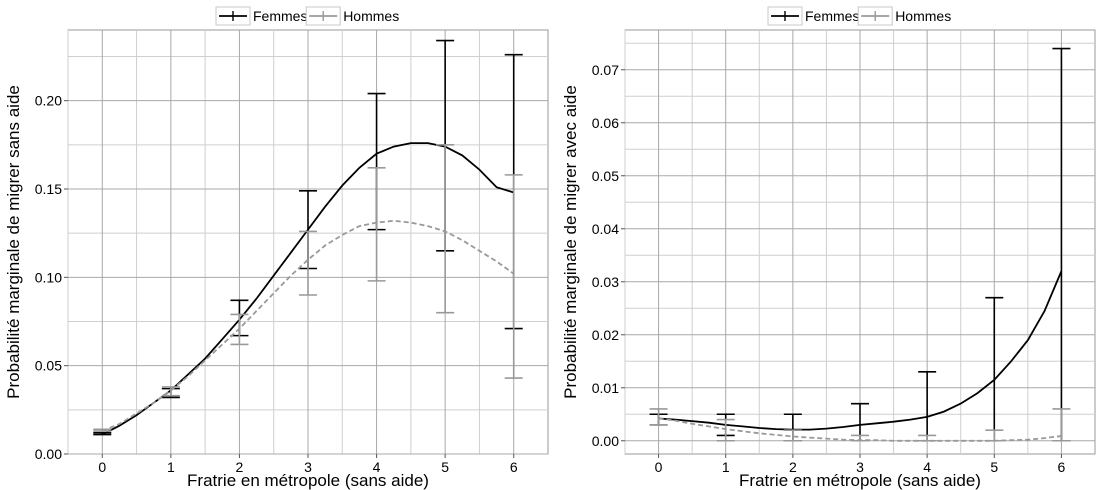 This screenshot has width=1096, height=490. I want to click on y-tick-label: 0.20, so click(48, 101).